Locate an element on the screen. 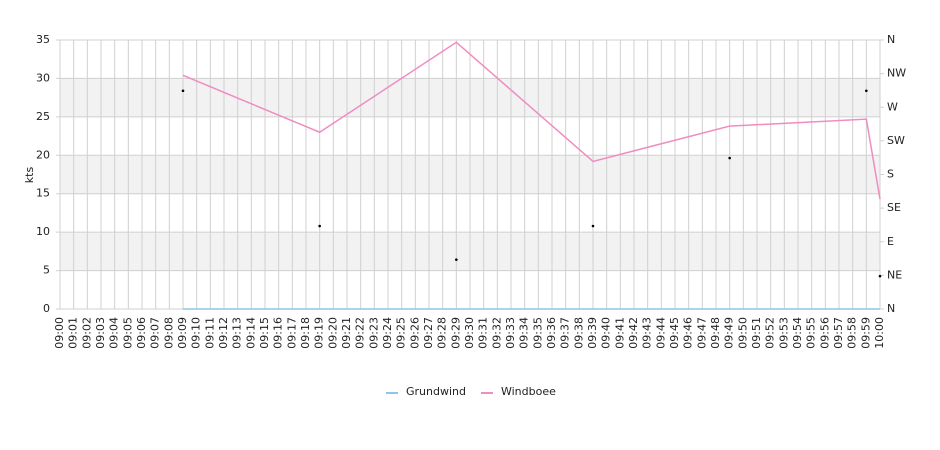 The image size is (940, 450). x-tick-label: 09:58 is located at coordinates (852, 333).